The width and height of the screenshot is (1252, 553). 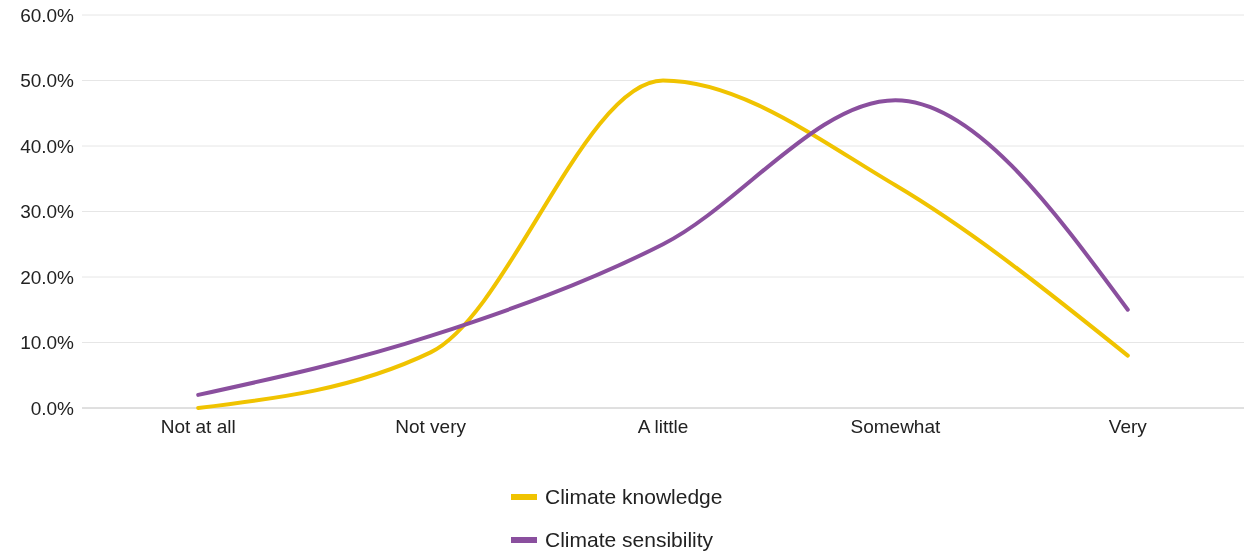 What do you see at coordinates (663, 426) in the screenshot?
I see `x-tick-label: A little` at bounding box center [663, 426].